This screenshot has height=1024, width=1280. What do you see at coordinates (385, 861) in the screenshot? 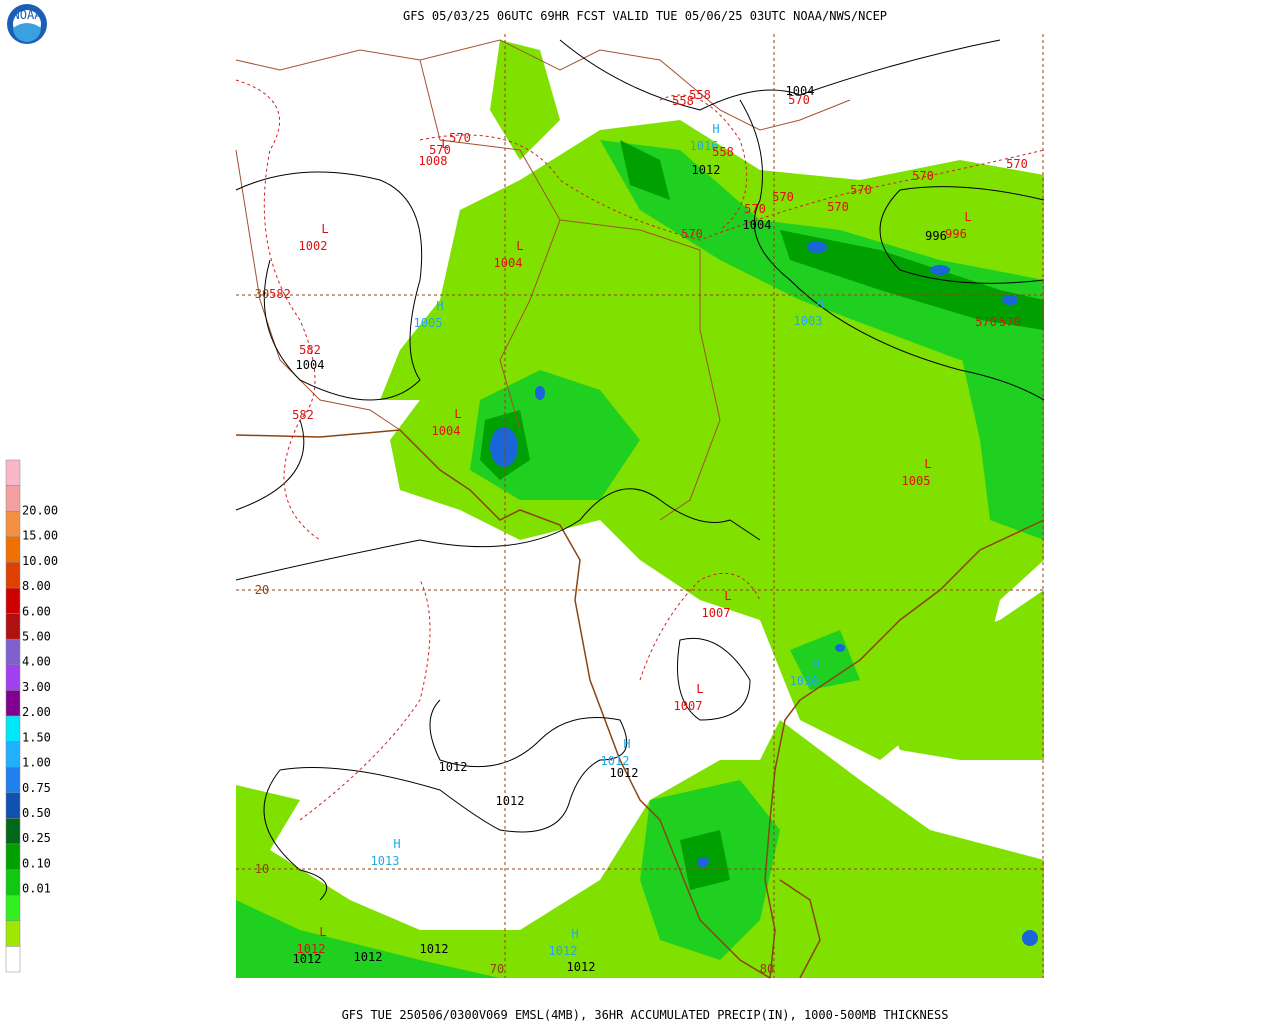
I see `pressure-value: 1013` at bounding box center [385, 861].